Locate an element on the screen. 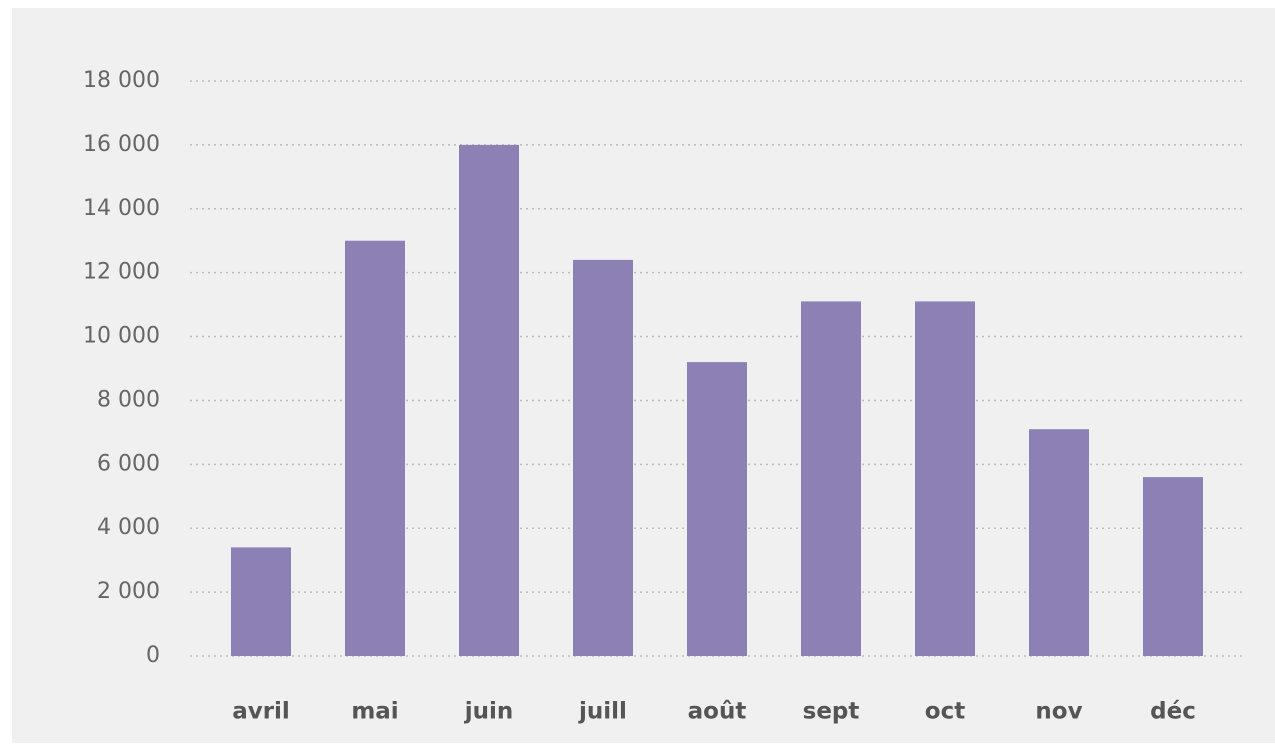 This screenshot has width=1275, height=747. x-tick-label: sept is located at coordinates (831, 712).